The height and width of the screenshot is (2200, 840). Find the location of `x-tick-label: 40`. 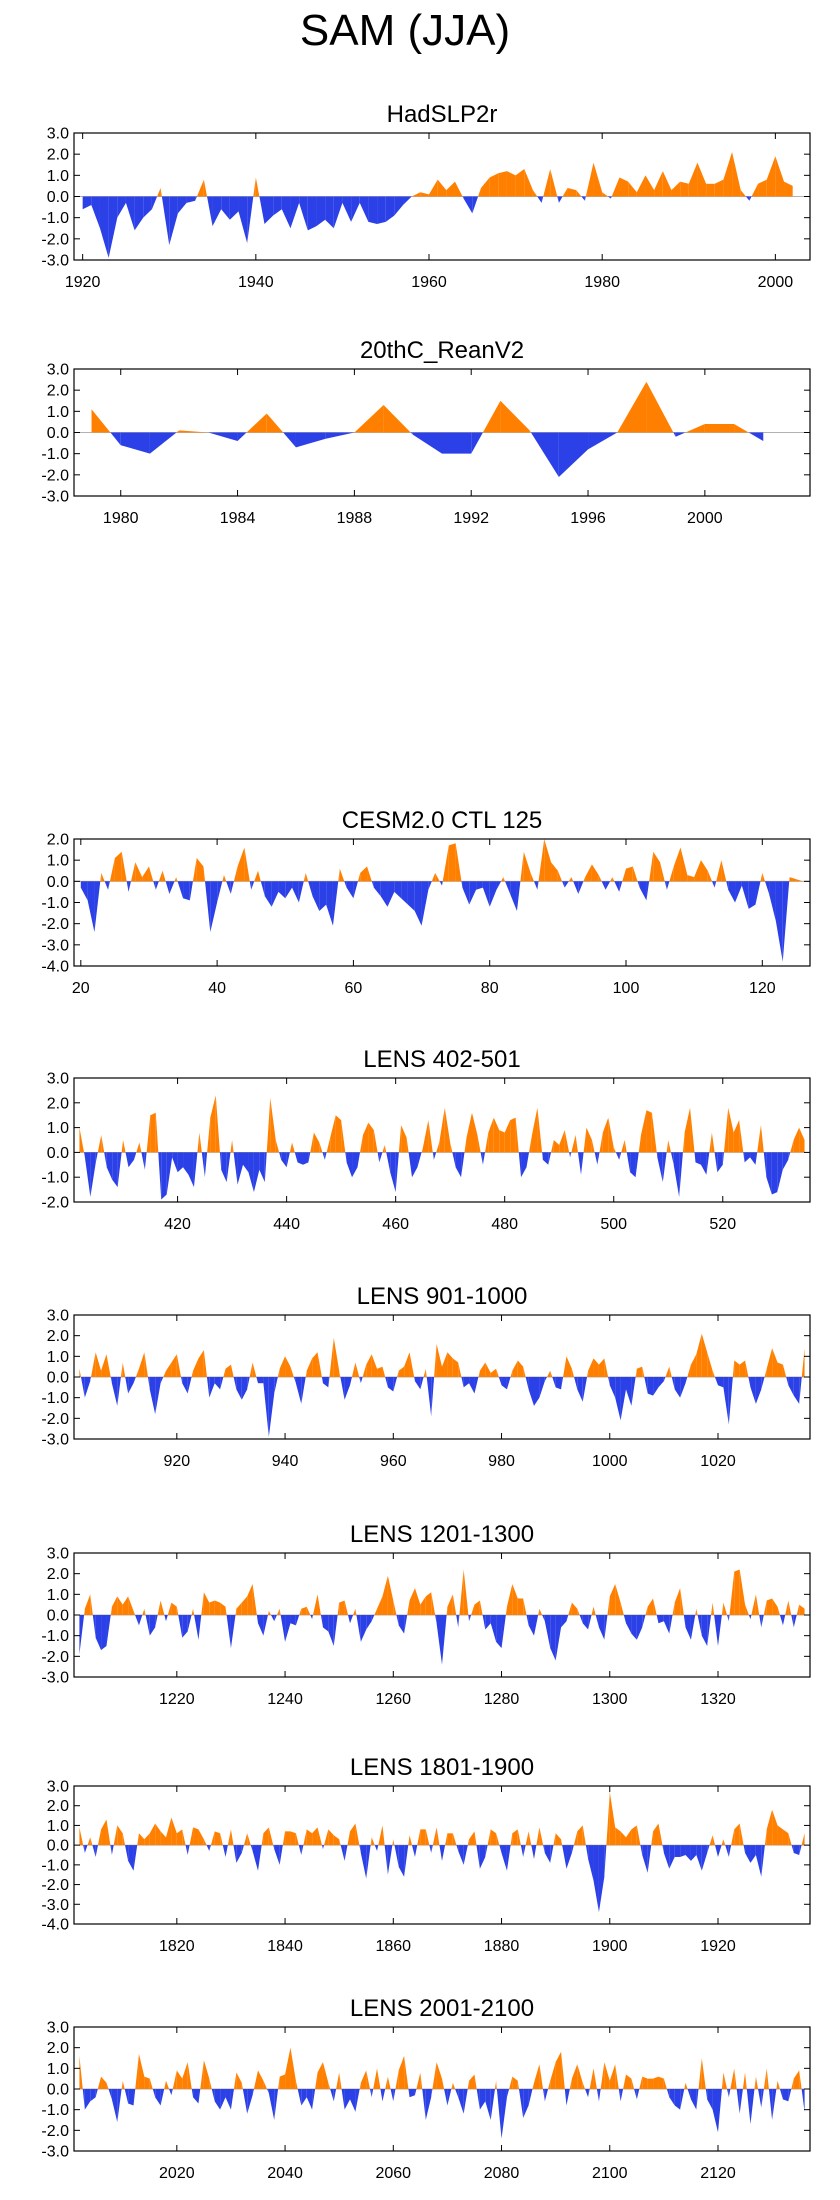

x-tick-label: 40 is located at coordinates (217, 988).